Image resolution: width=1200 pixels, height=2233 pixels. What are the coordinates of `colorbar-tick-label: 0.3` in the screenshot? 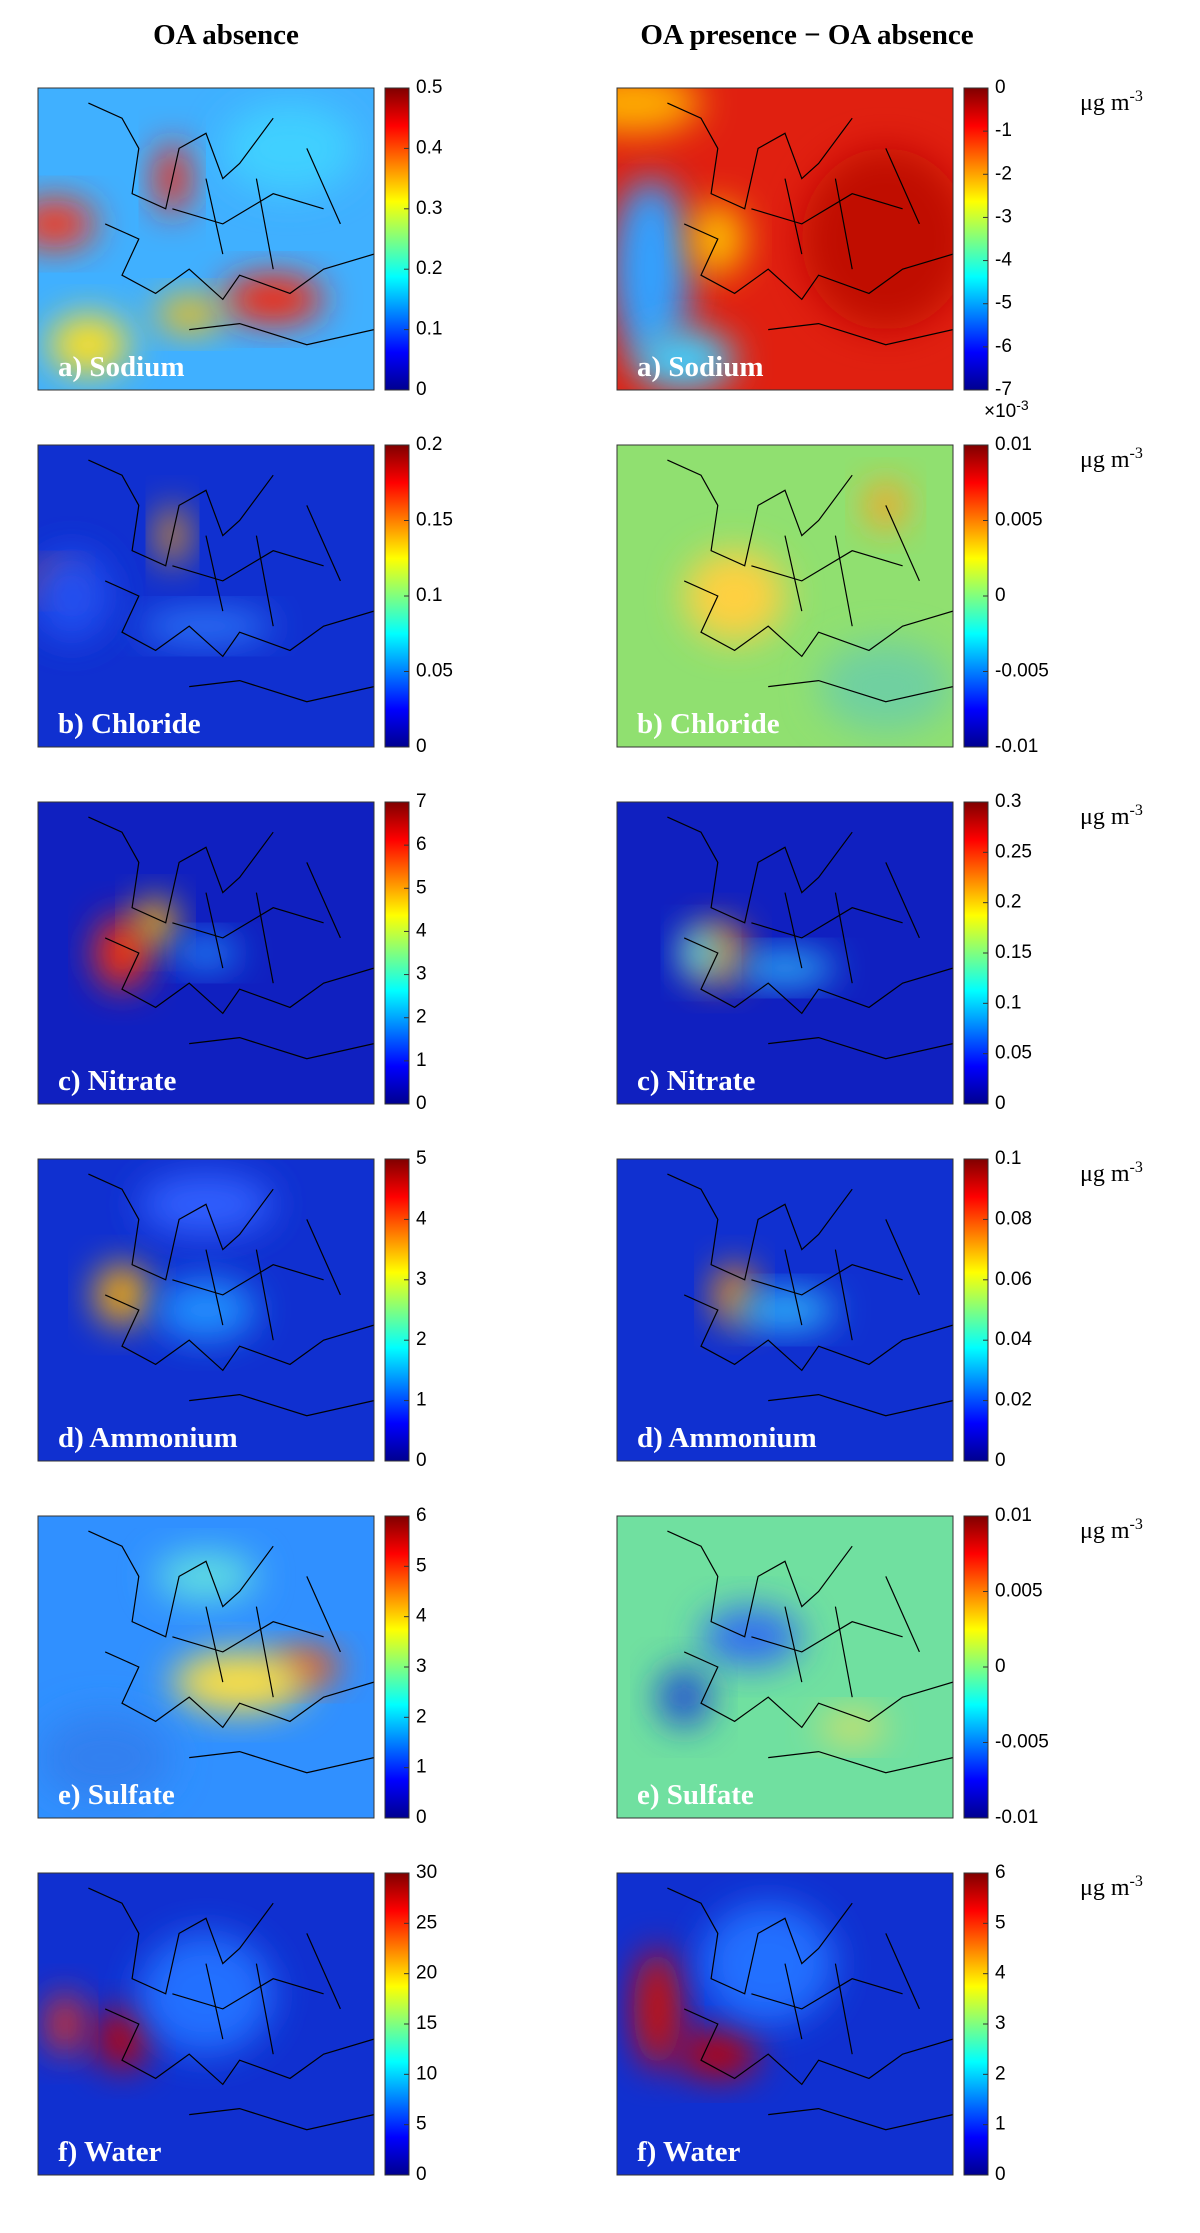 It's located at (429, 208).